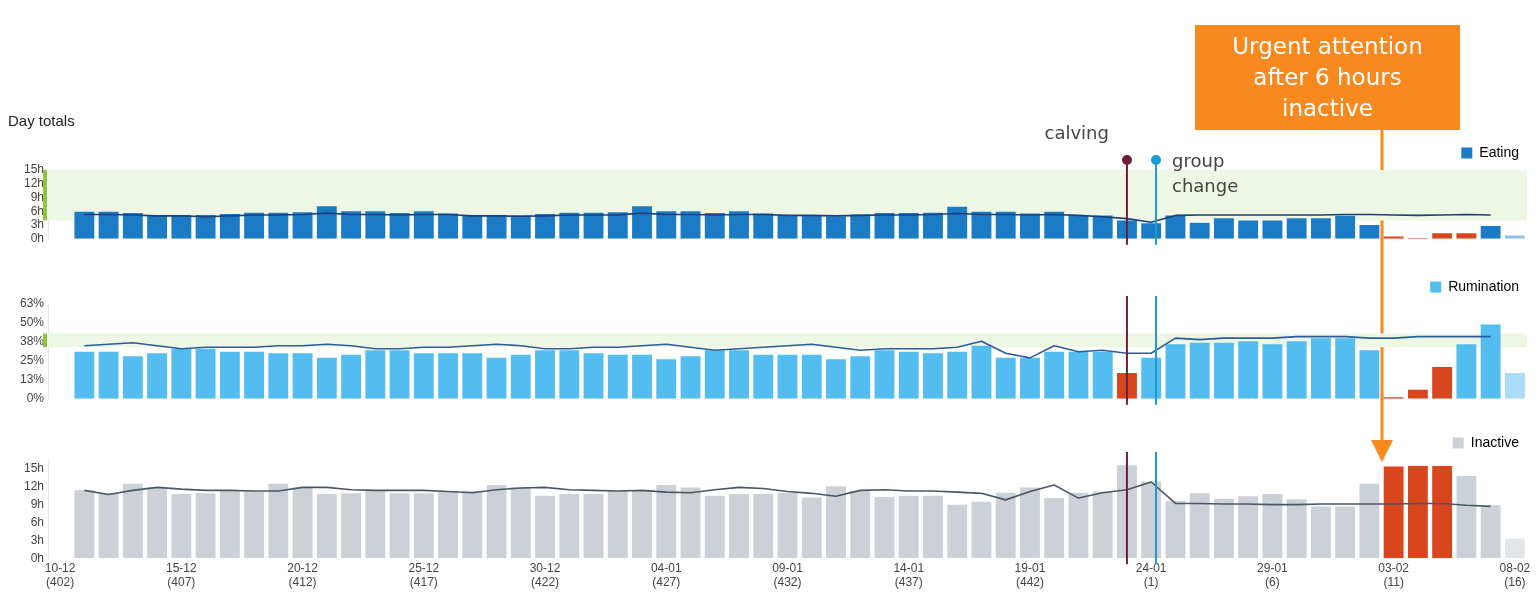  I want to click on y-tick-label: 63%, so click(32, 303).